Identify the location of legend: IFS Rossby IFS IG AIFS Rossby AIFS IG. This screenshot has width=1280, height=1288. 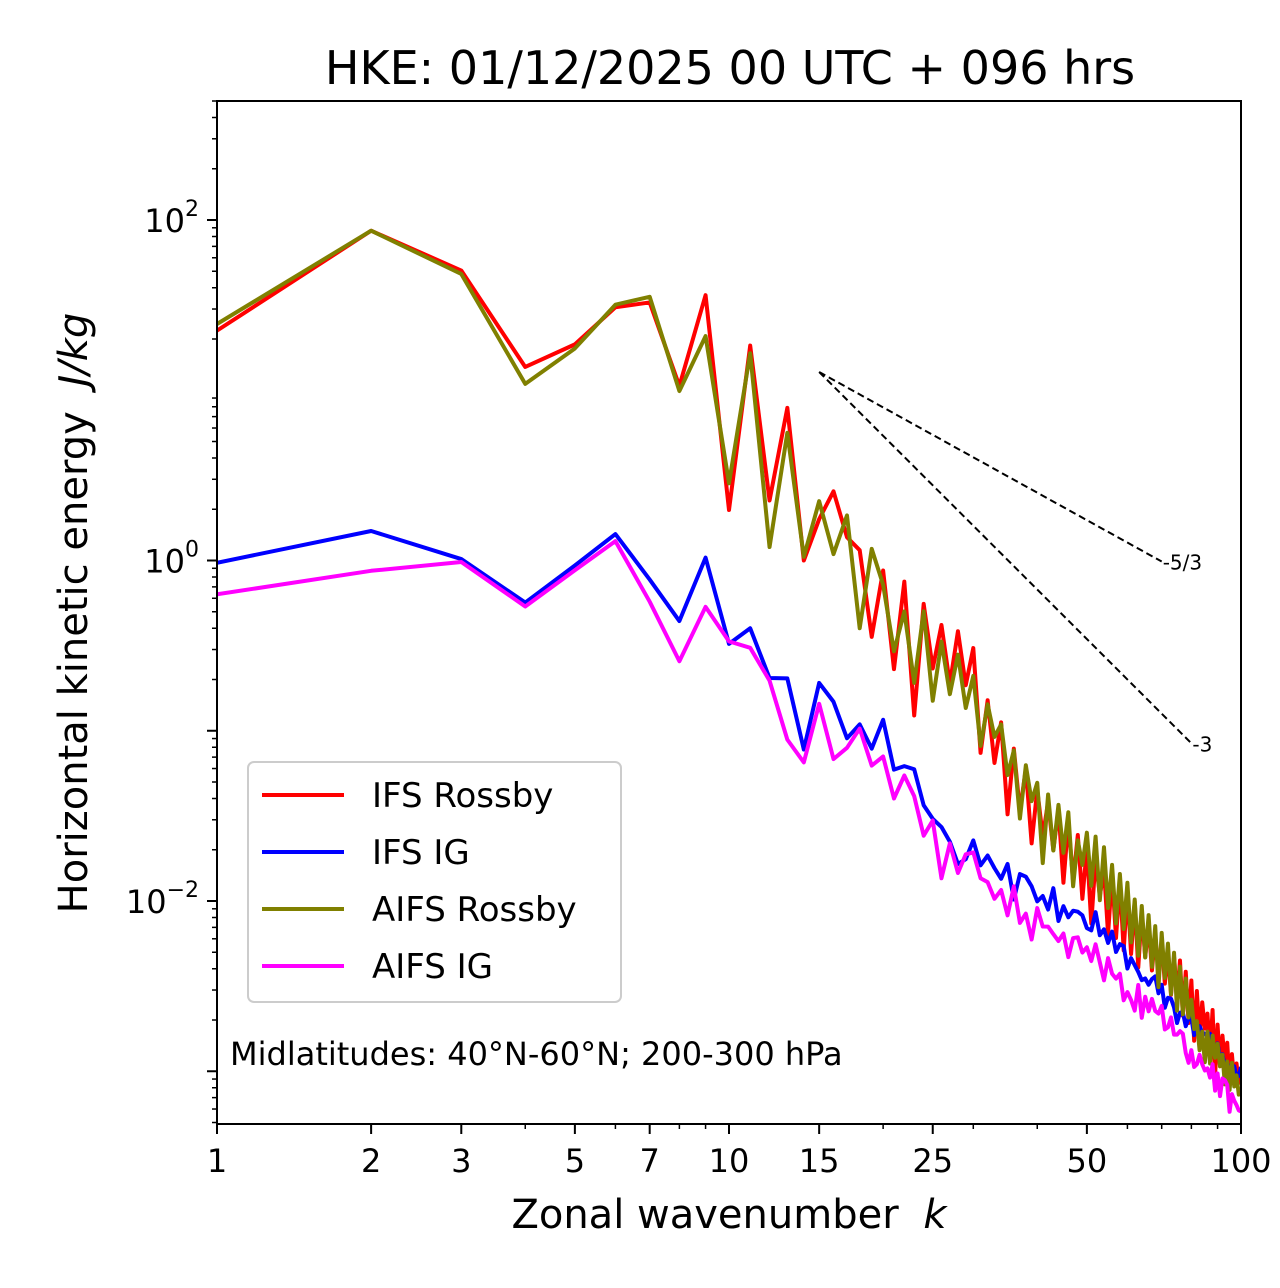
(434, 882).